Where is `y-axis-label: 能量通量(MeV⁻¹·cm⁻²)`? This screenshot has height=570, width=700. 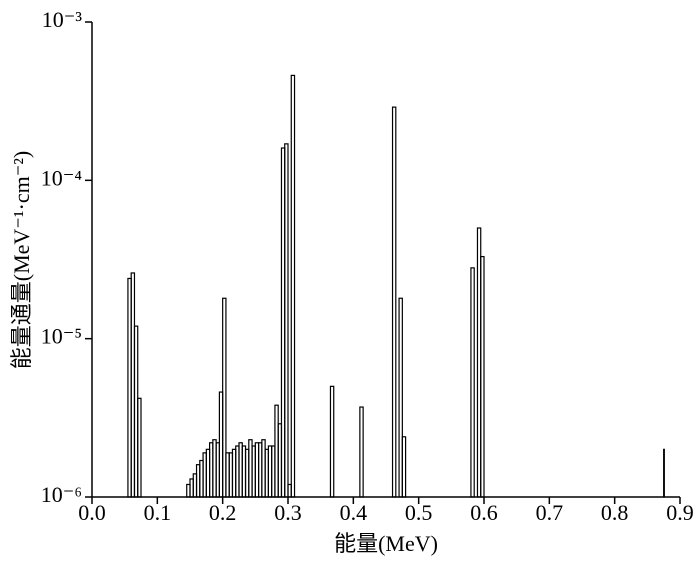 y-axis-label: 能量通量(MeV⁻¹·cm⁻²) is located at coordinates (21, 260).